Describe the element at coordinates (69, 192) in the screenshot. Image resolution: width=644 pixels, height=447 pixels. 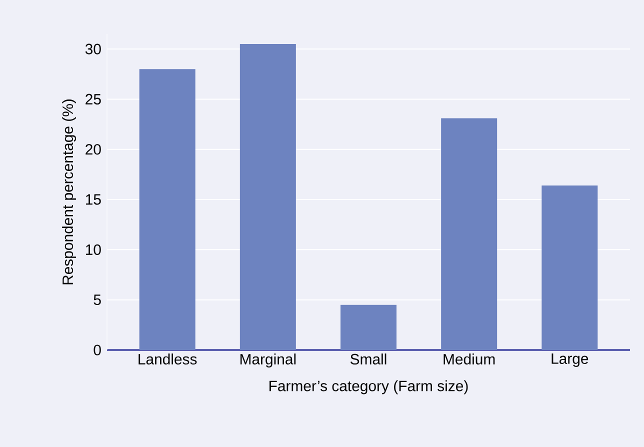
I see `y-axis-title: Respondent percentage (%)` at that location.